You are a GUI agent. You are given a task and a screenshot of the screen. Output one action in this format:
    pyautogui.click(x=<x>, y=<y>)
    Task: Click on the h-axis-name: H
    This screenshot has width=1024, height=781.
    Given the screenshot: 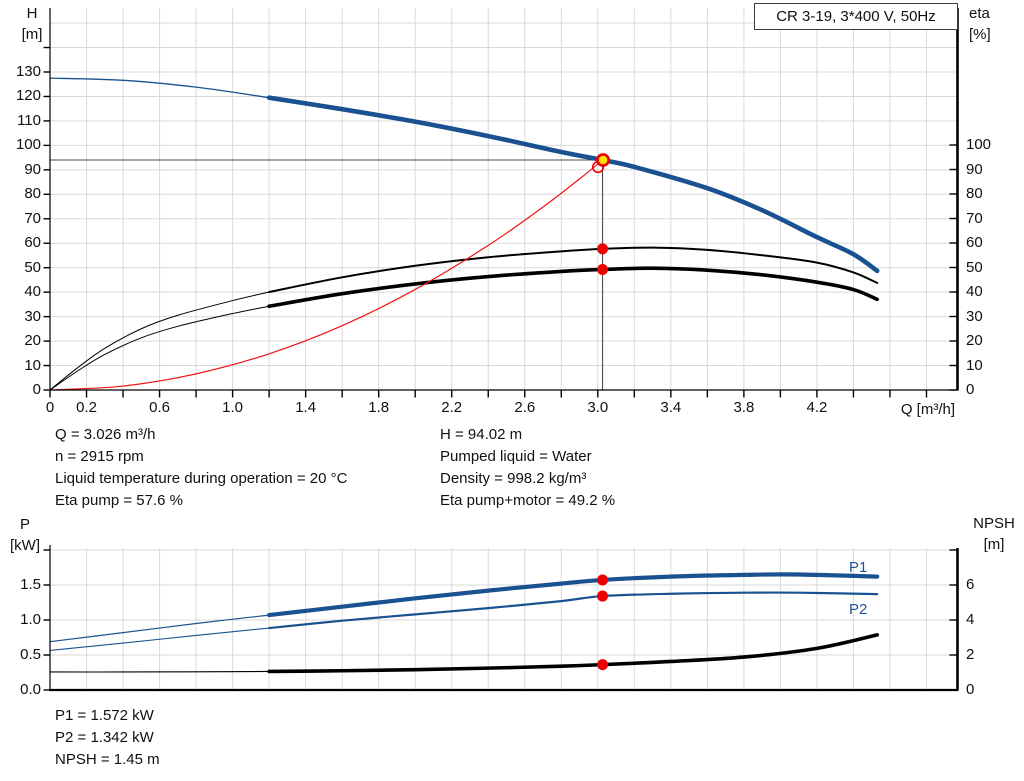 What is the action you would take?
    pyautogui.click(x=32, y=13)
    